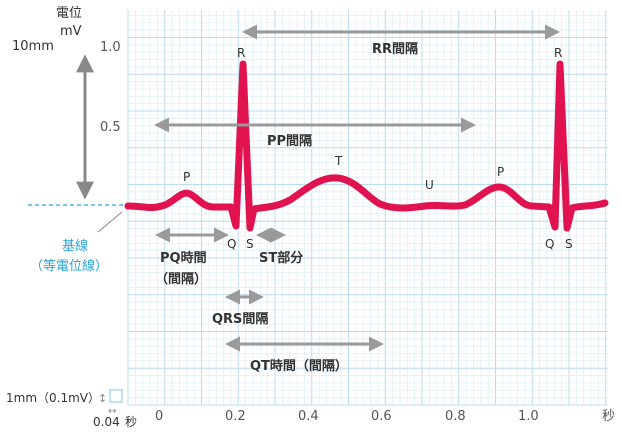  I want to click on pq-interval-label-line1: PQ時間, so click(183, 258).